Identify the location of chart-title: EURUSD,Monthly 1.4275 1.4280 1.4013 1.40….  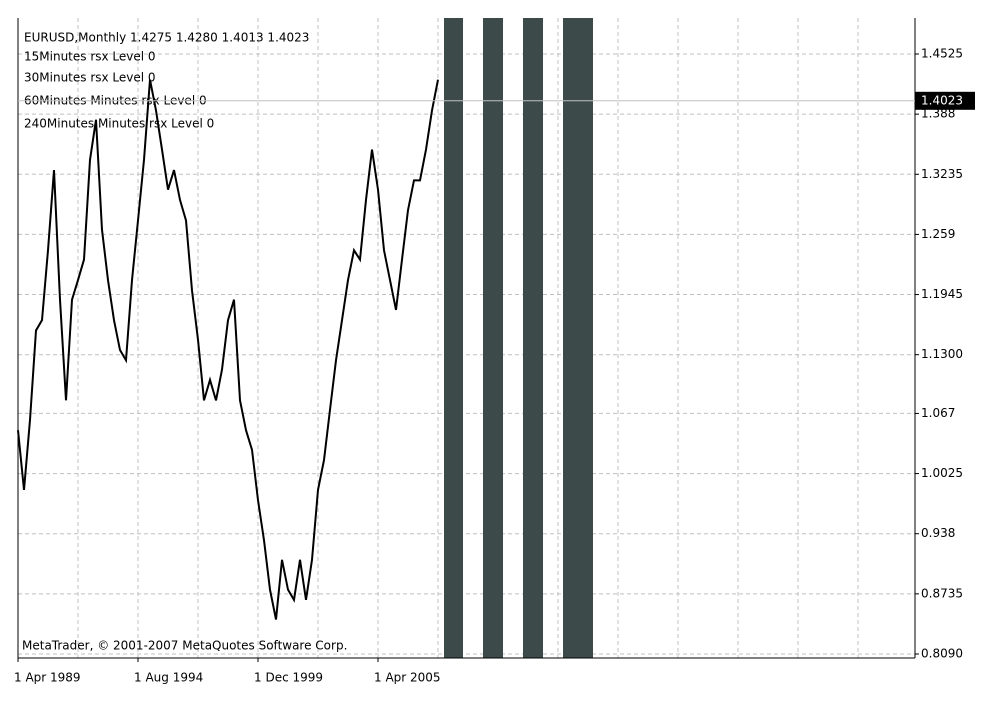
(166, 38).